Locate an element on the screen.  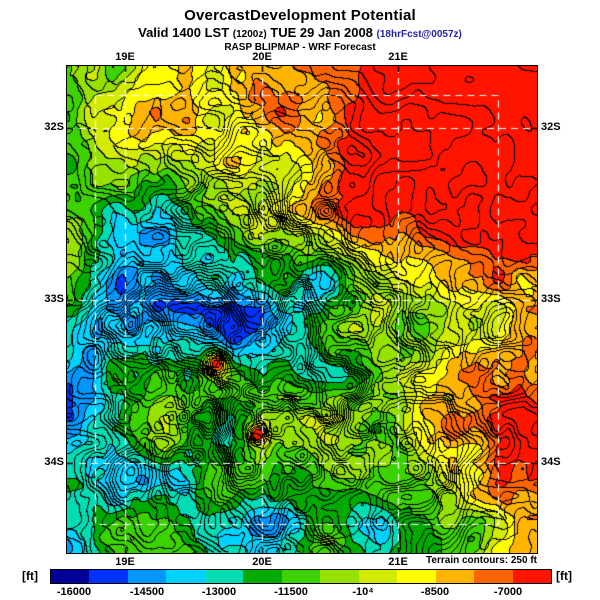
x-tick-bottom-19e: 19E is located at coordinates (125, 562).